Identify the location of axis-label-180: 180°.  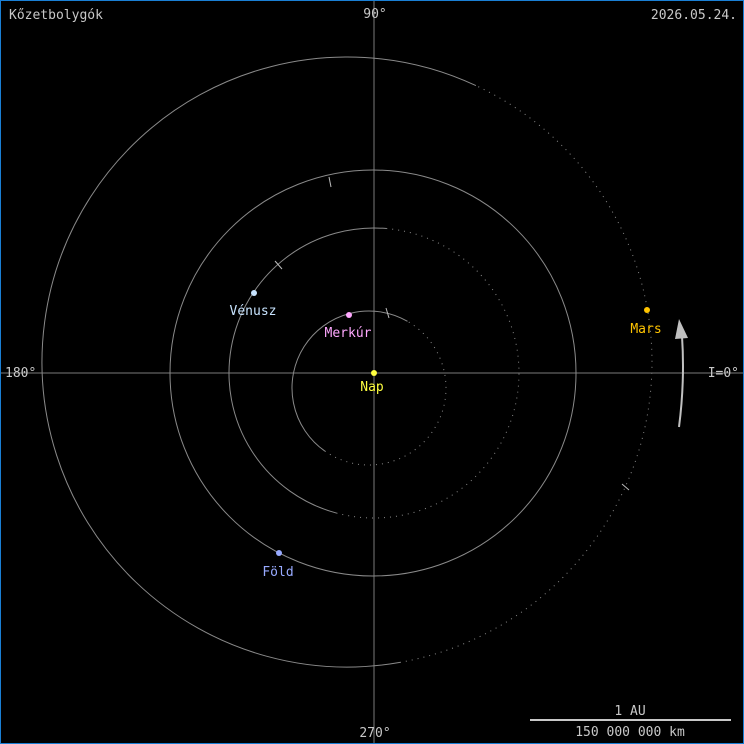
(20, 373).